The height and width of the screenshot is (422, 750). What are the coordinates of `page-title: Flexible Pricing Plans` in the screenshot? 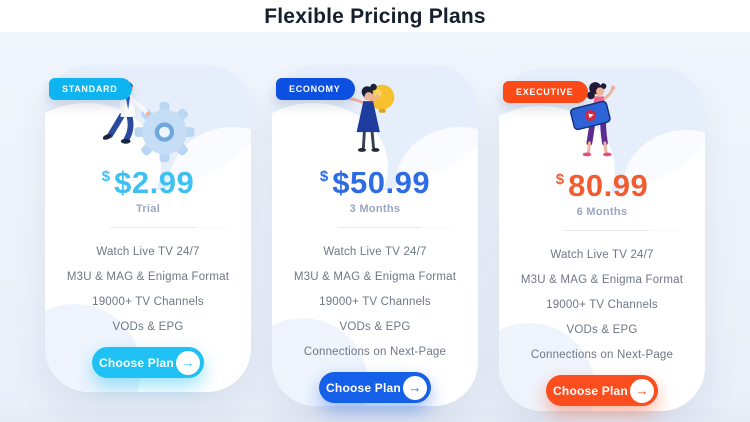 It's located at (375, 16).